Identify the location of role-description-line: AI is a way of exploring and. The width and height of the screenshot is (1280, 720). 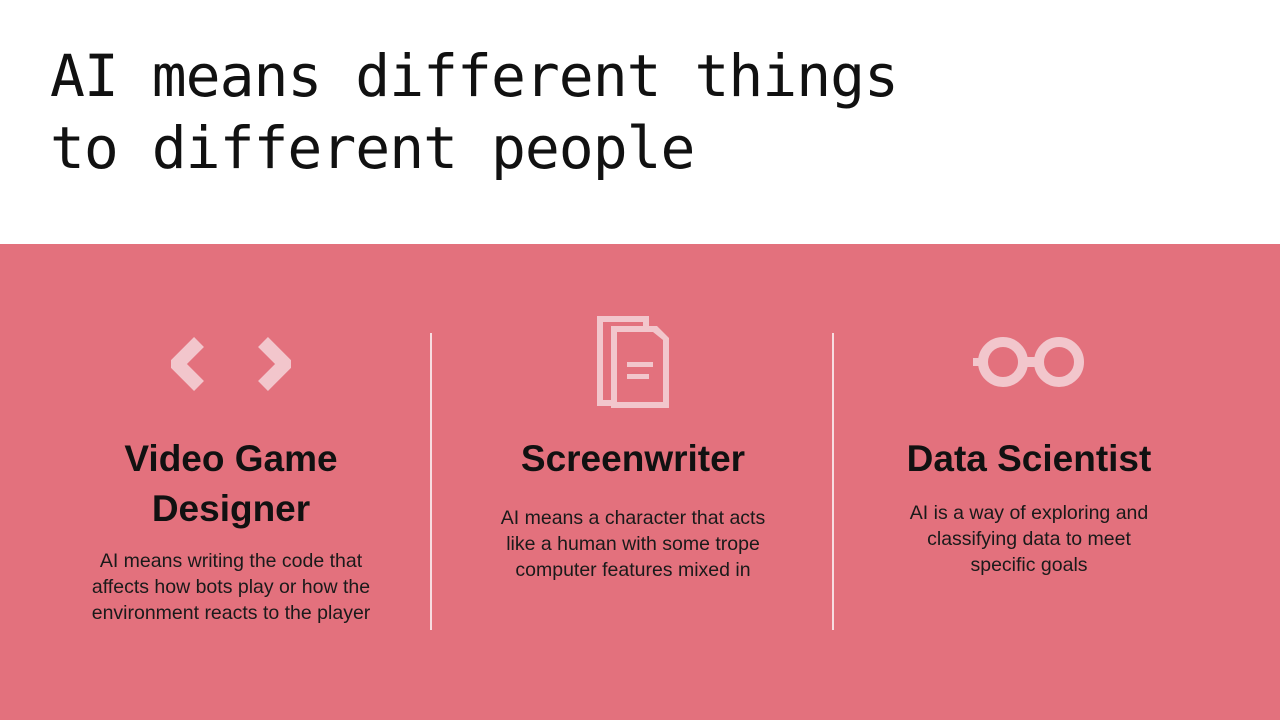
(1029, 513).